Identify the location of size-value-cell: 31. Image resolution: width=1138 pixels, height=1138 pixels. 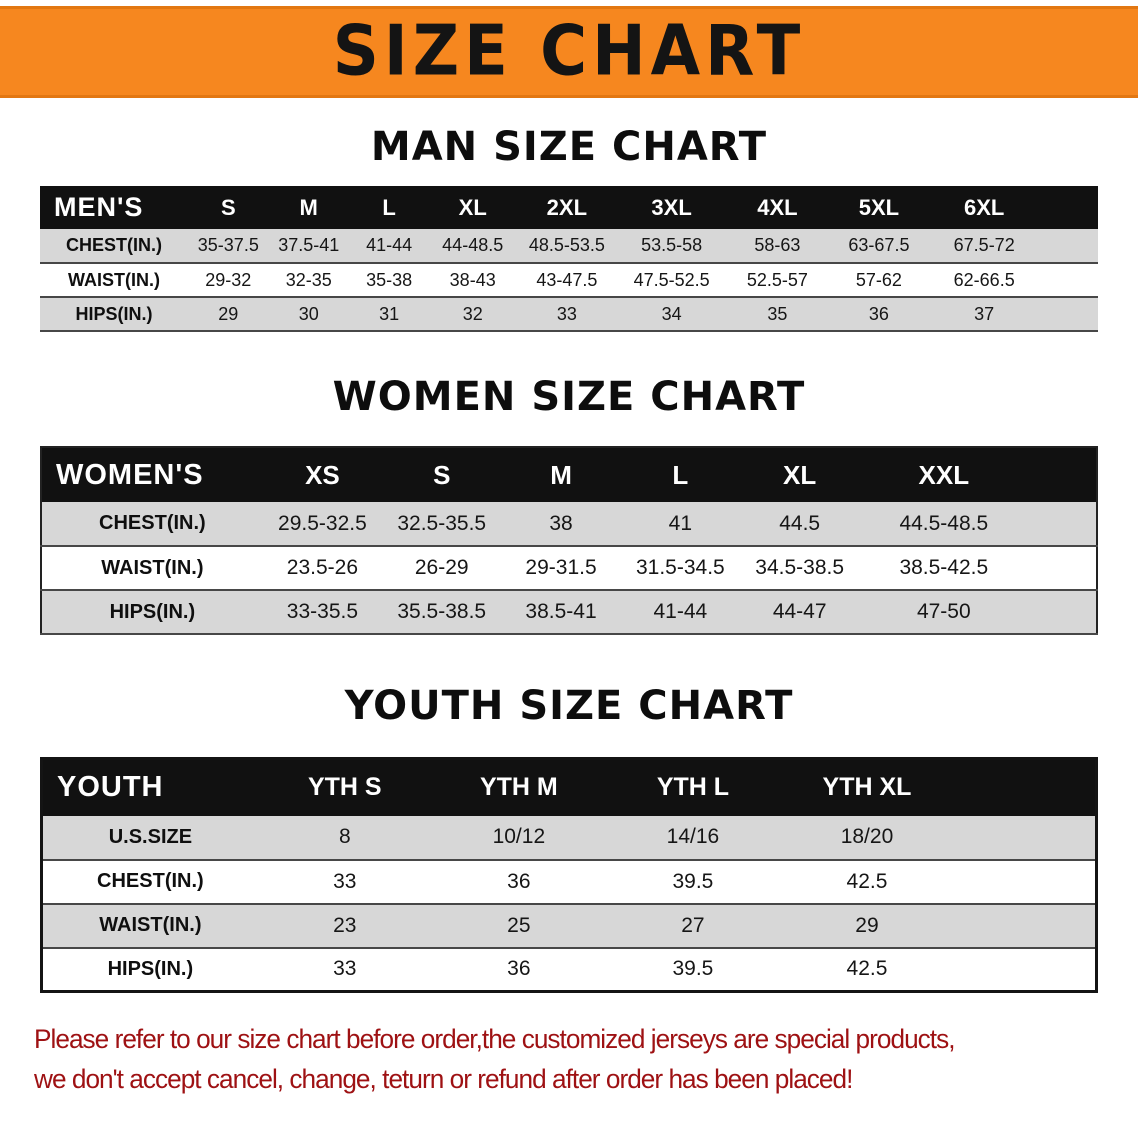
(389, 314).